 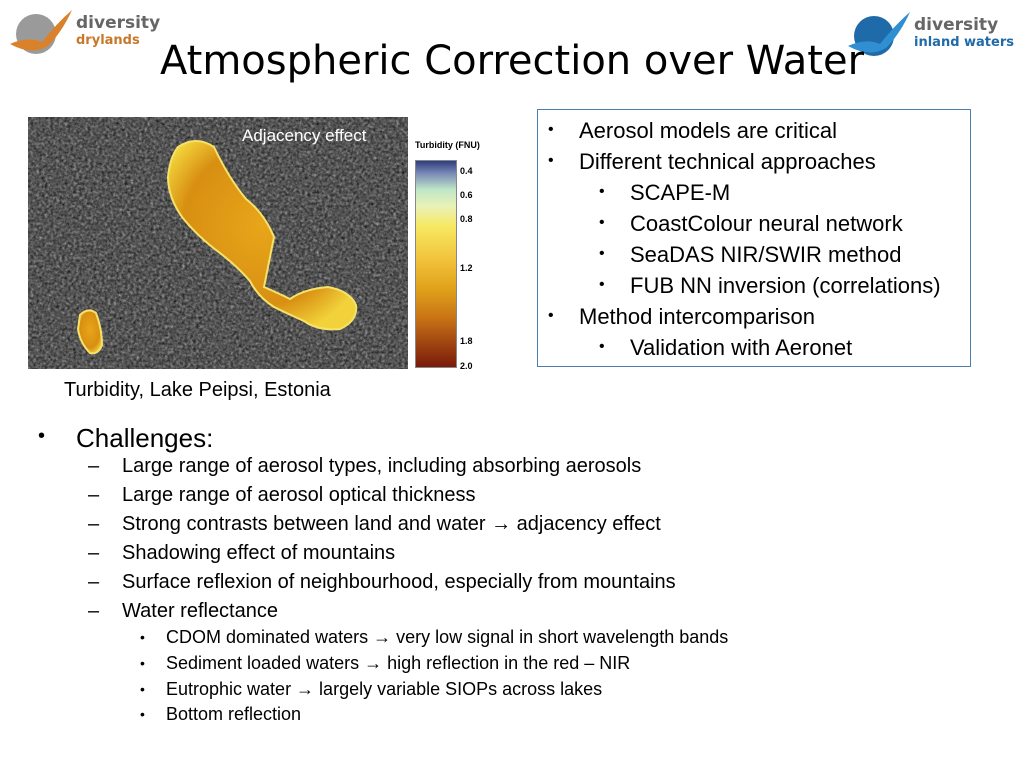 What do you see at coordinates (304, 135) in the screenshot?
I see `adjacency-effect-label: Adjacency effect` at bounding box center [304, 135].